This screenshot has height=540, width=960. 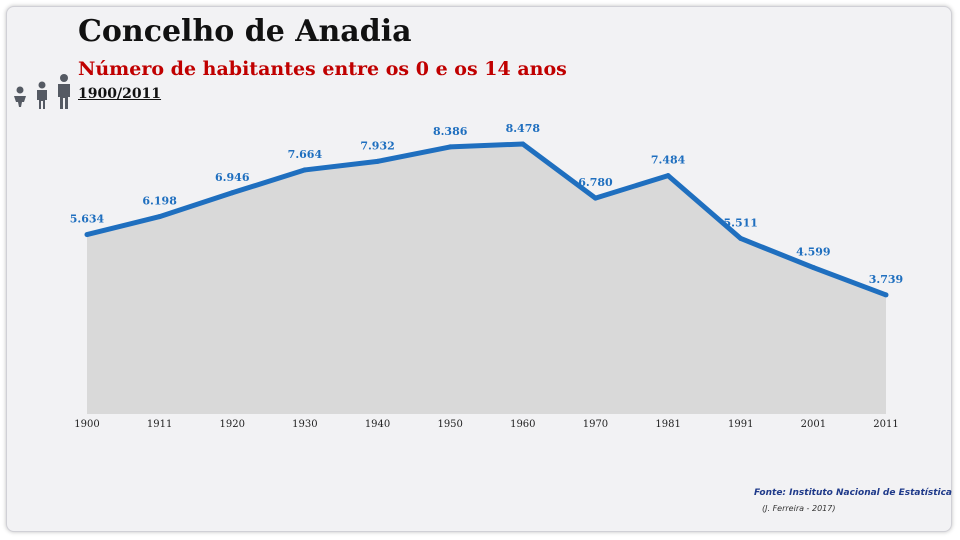 I want to click on page-title: Concelho de Anadia, so click(x=245, y=31).